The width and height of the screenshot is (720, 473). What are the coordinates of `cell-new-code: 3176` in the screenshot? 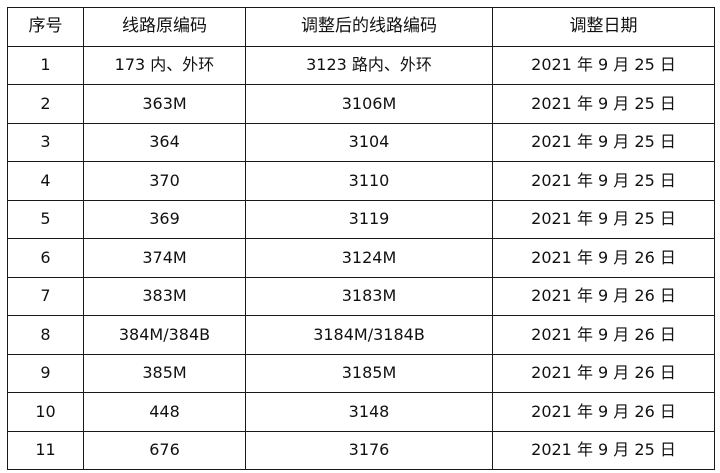 It's located at (369, 450).